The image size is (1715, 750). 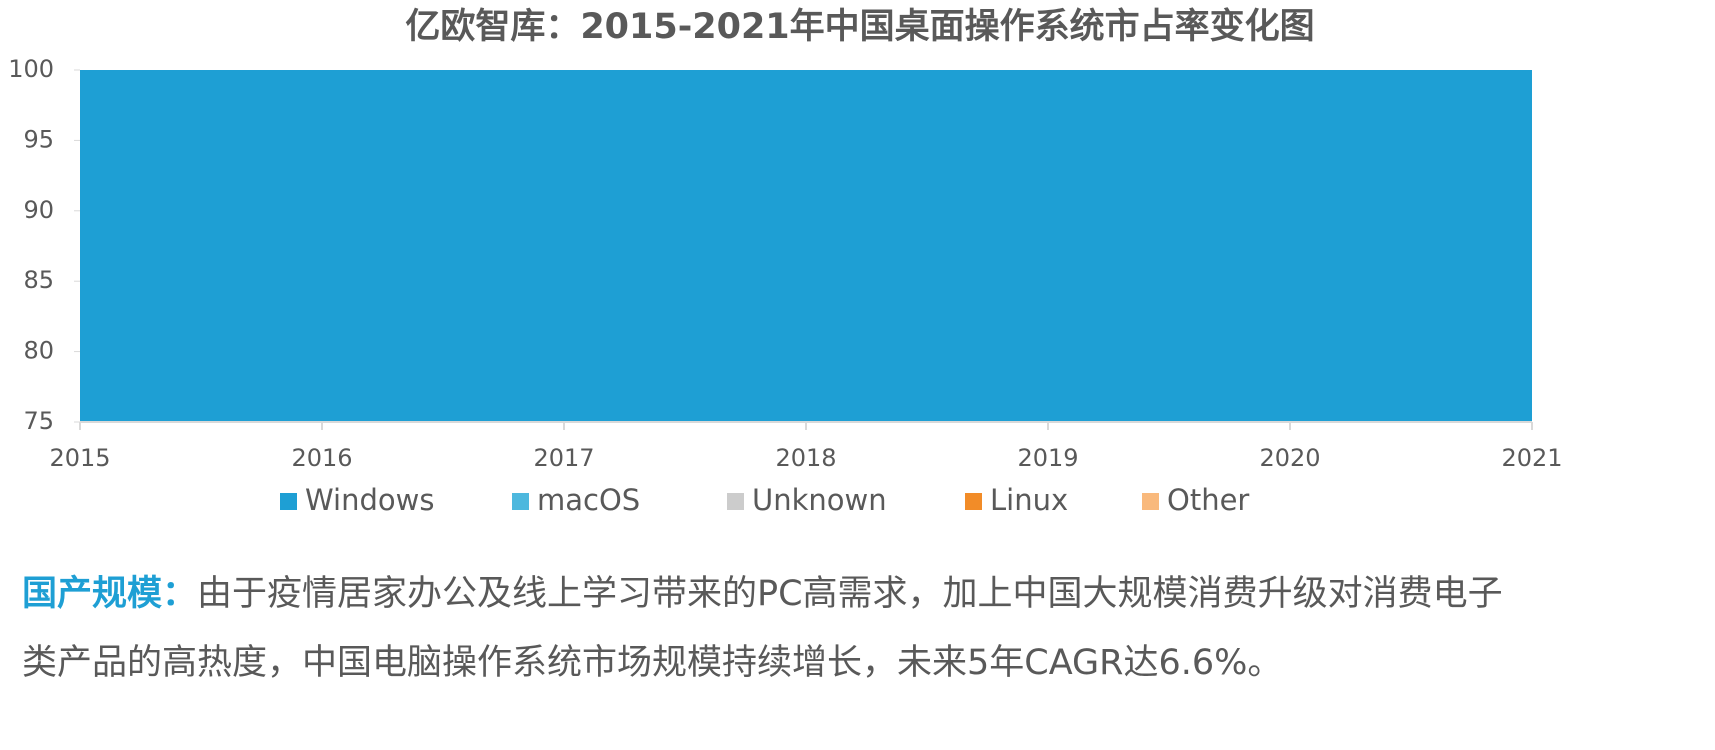 I want to click on legend-label: macOS, so click(x=588, y=500).